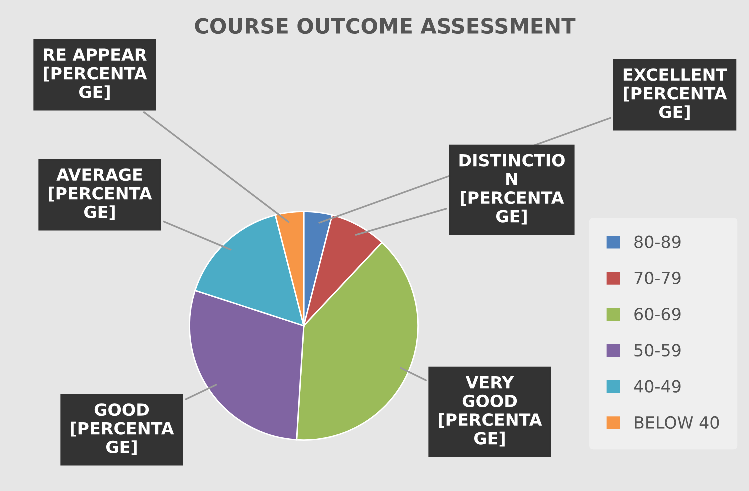 The width and height of the screenshot is (749, 491). I want to click on legend-label: 40-49, so click(657, 386).